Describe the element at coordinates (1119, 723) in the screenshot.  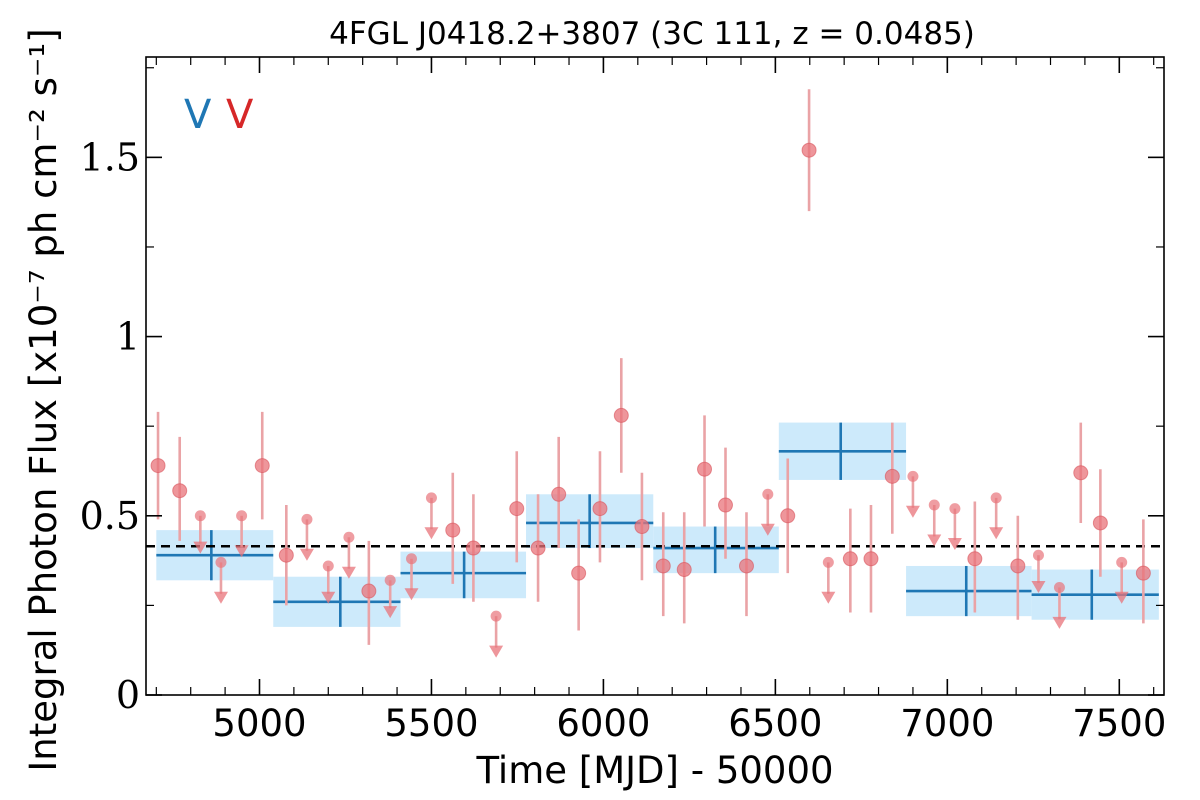
I see `x-tick-label: 7500` at that location.